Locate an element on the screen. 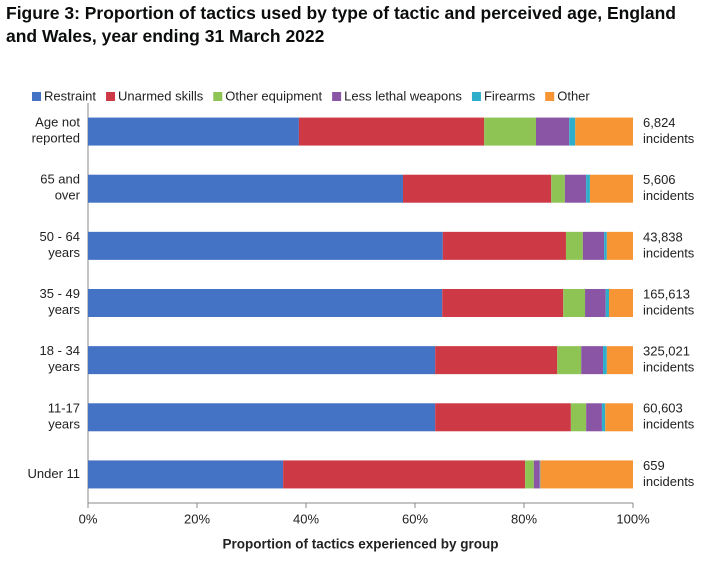 The image size is (718, 568). legend-label: Restraint is located at coordinates (70, 95).